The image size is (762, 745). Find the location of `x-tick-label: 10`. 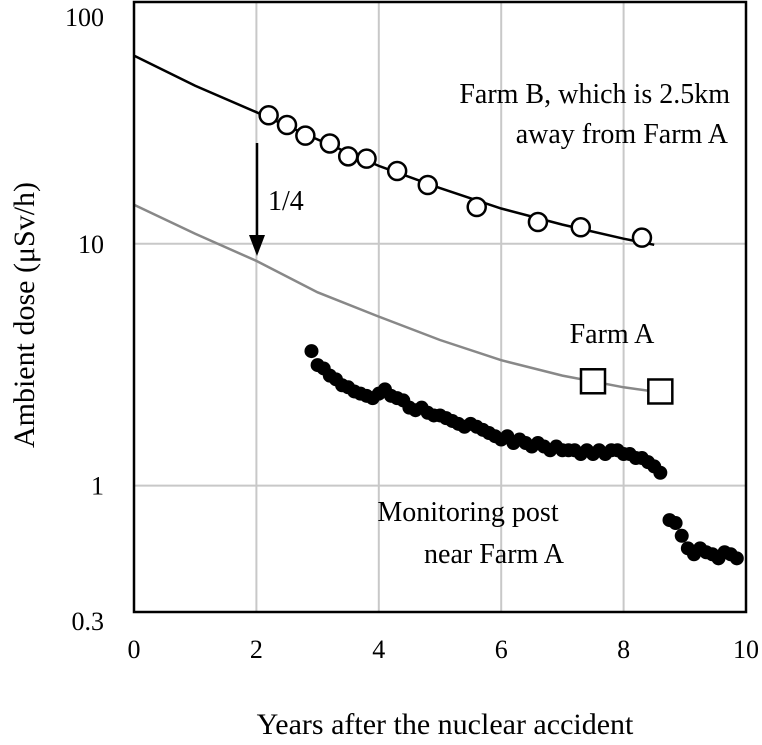

x-tick-label: 10 is located at coordinates (746, 649).